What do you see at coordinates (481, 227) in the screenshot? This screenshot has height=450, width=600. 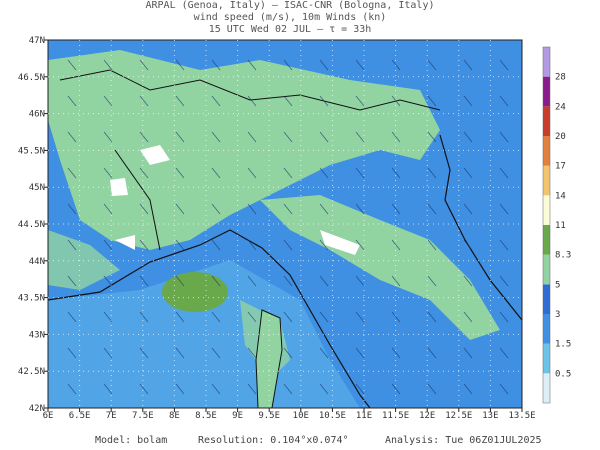 I see `coastline` at bounding box center [481, 227].